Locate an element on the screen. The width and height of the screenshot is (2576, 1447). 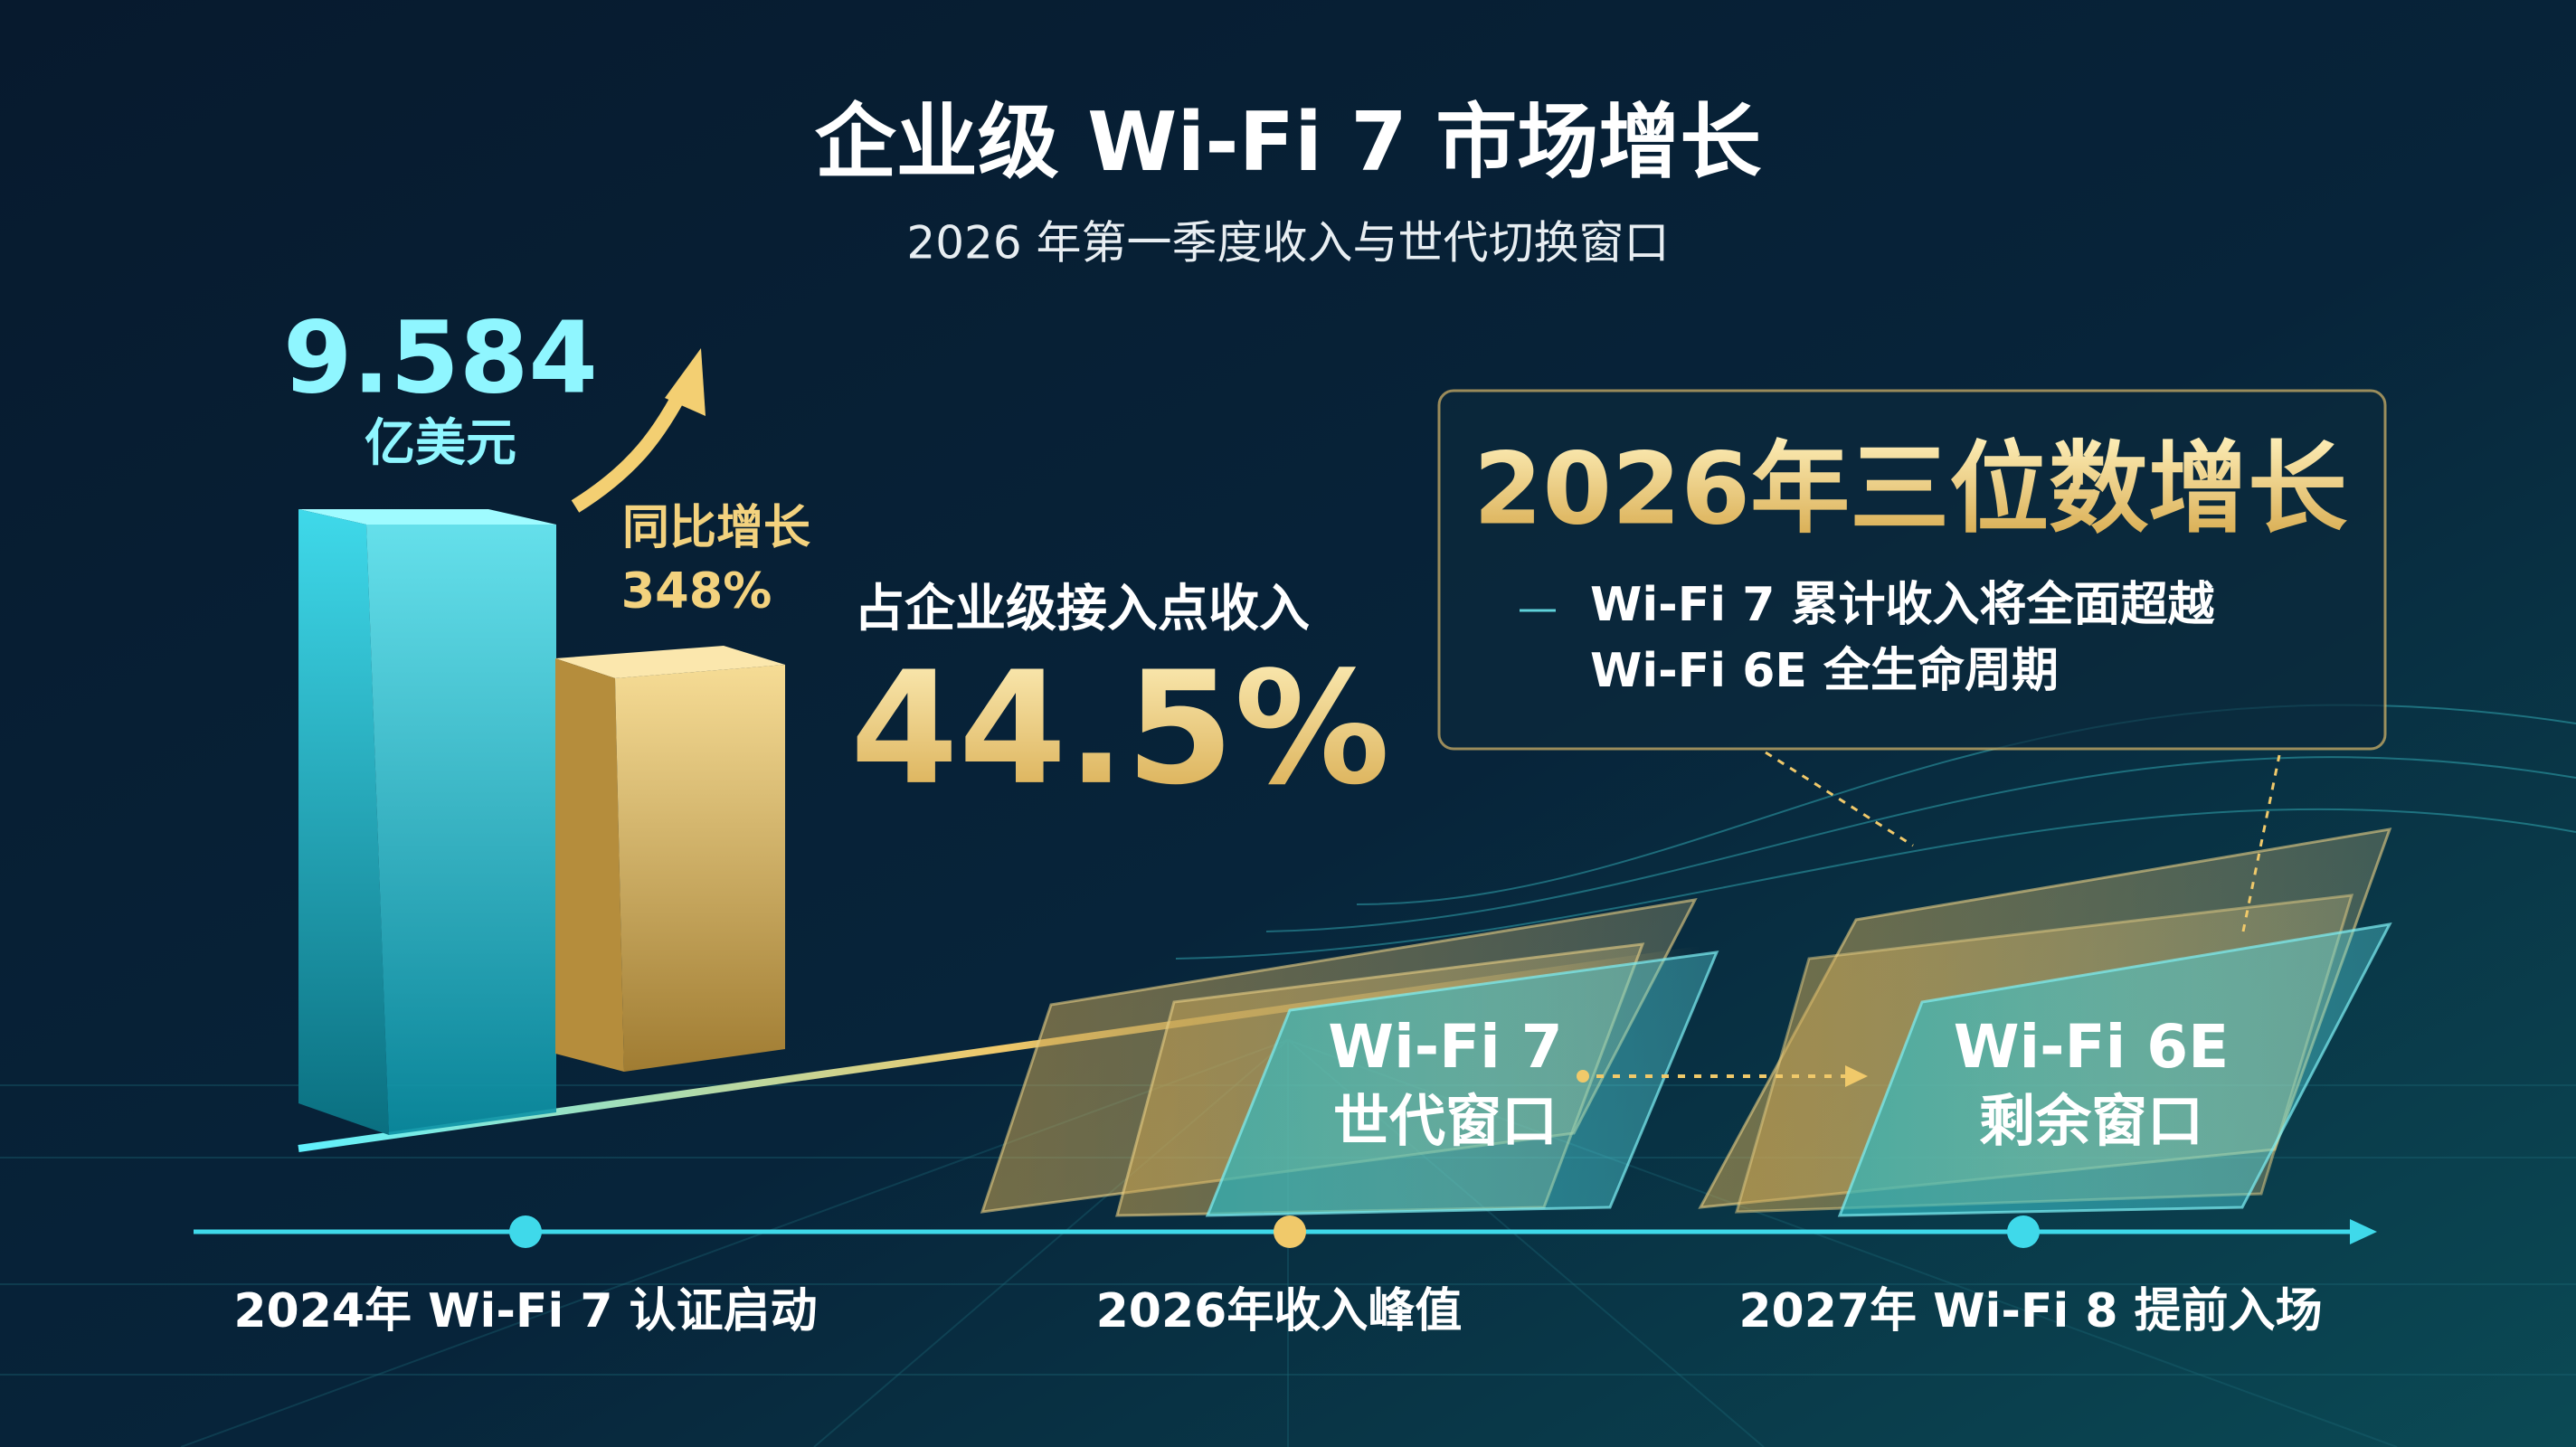
timeline-arrowhead is located at coordinates (2363, 1231).